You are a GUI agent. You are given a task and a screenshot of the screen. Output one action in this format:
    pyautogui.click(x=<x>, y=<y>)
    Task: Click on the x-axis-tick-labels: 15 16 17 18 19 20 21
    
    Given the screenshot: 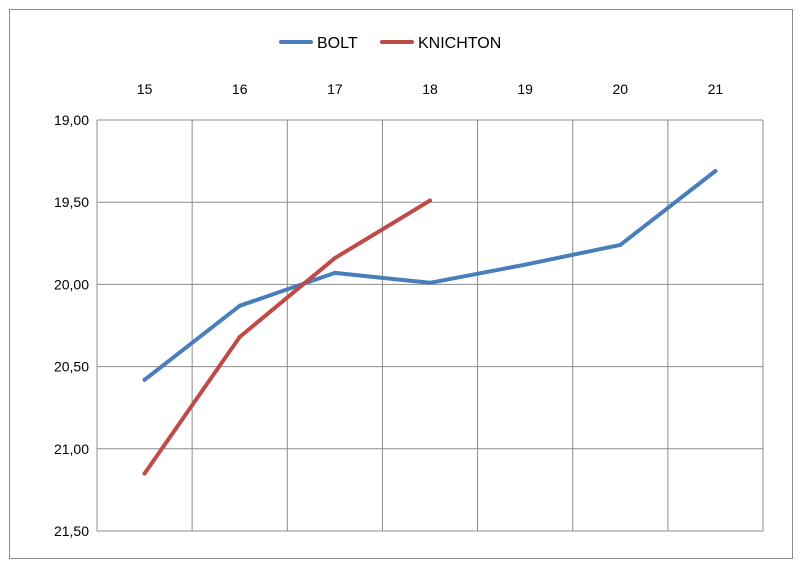 What is the action you would take?
    pyautogui.click(x=430, y=89)
    